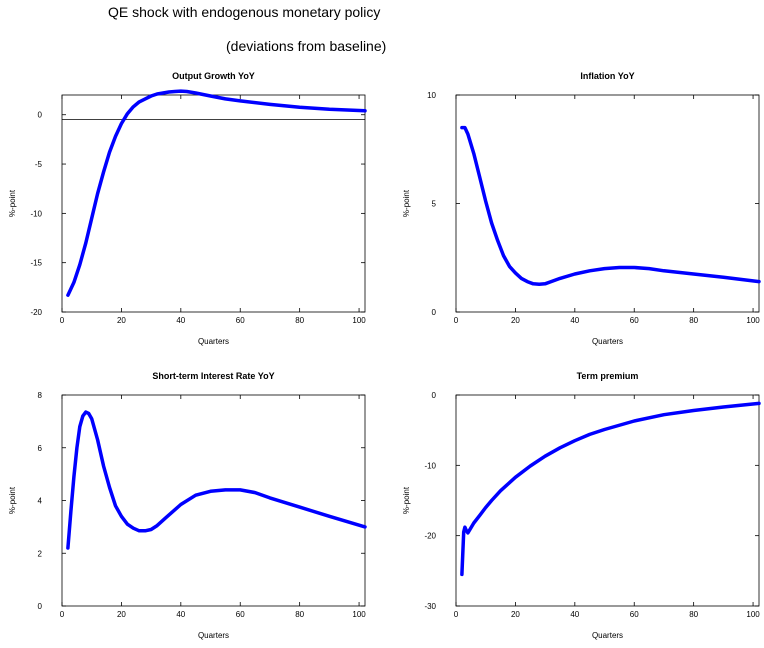 The height and width of the screenshot is (648, 764). I want to click on y-tick-label: -15, so click(36, 263).